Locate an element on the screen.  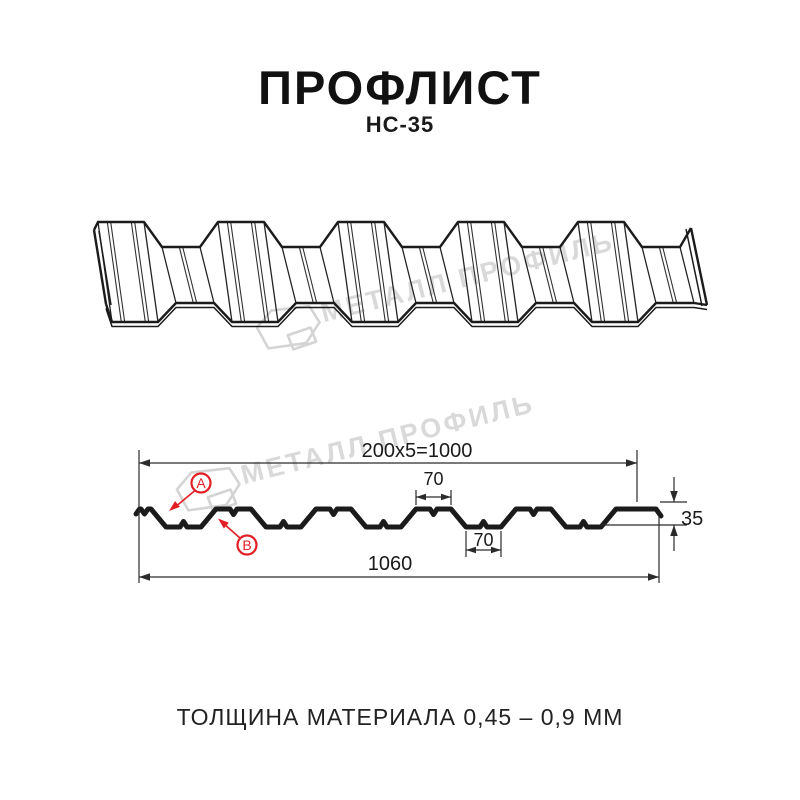
dim-label-rib-bottom-width: 70 is located at coordinates (483, 540).